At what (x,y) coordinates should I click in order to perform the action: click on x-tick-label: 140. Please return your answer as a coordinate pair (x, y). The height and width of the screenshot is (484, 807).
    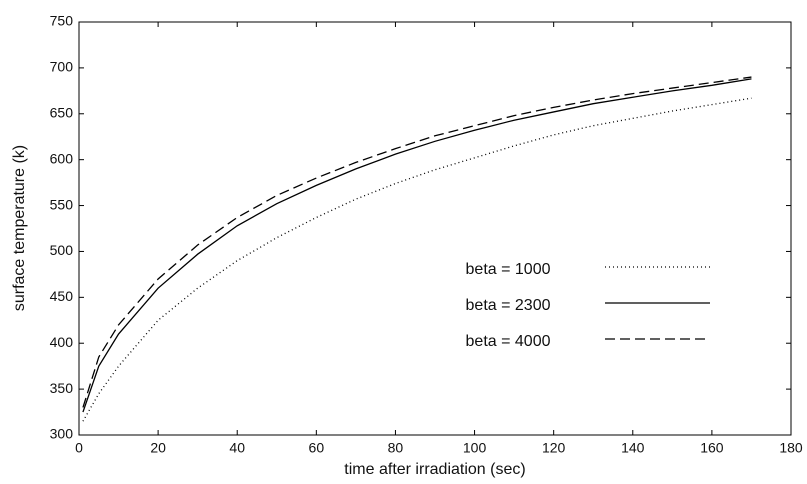
    Looking at the image, I should click on (633, 448).